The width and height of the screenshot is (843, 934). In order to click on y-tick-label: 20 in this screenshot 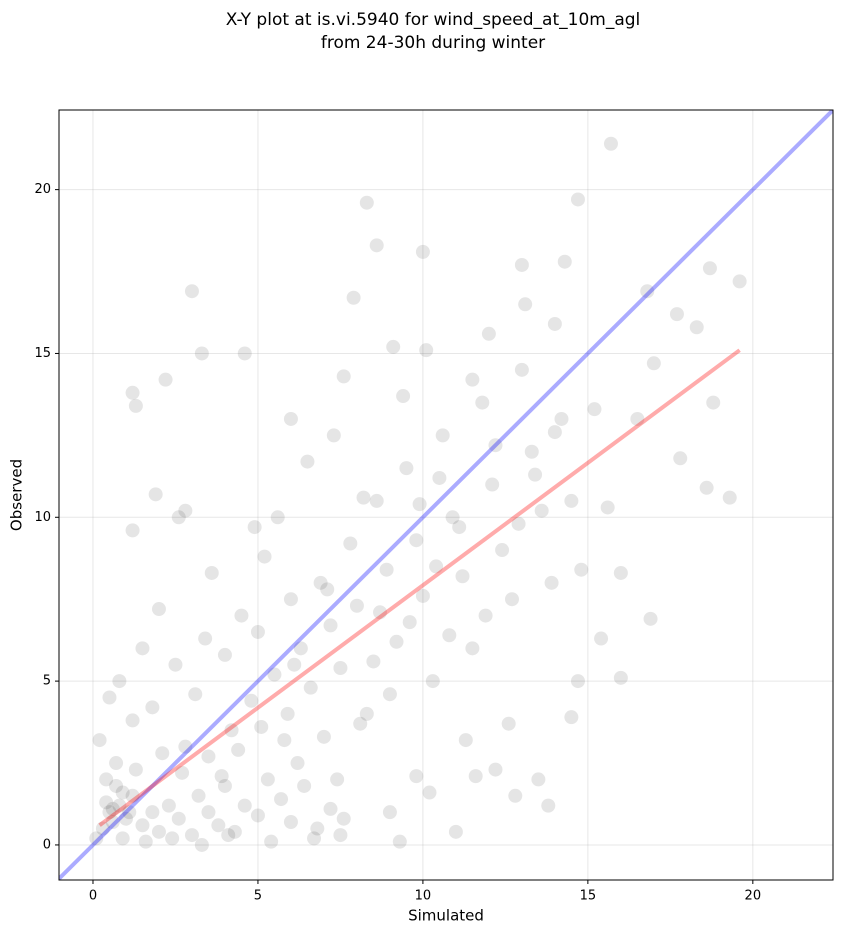, I will do `click(42, 189)`.